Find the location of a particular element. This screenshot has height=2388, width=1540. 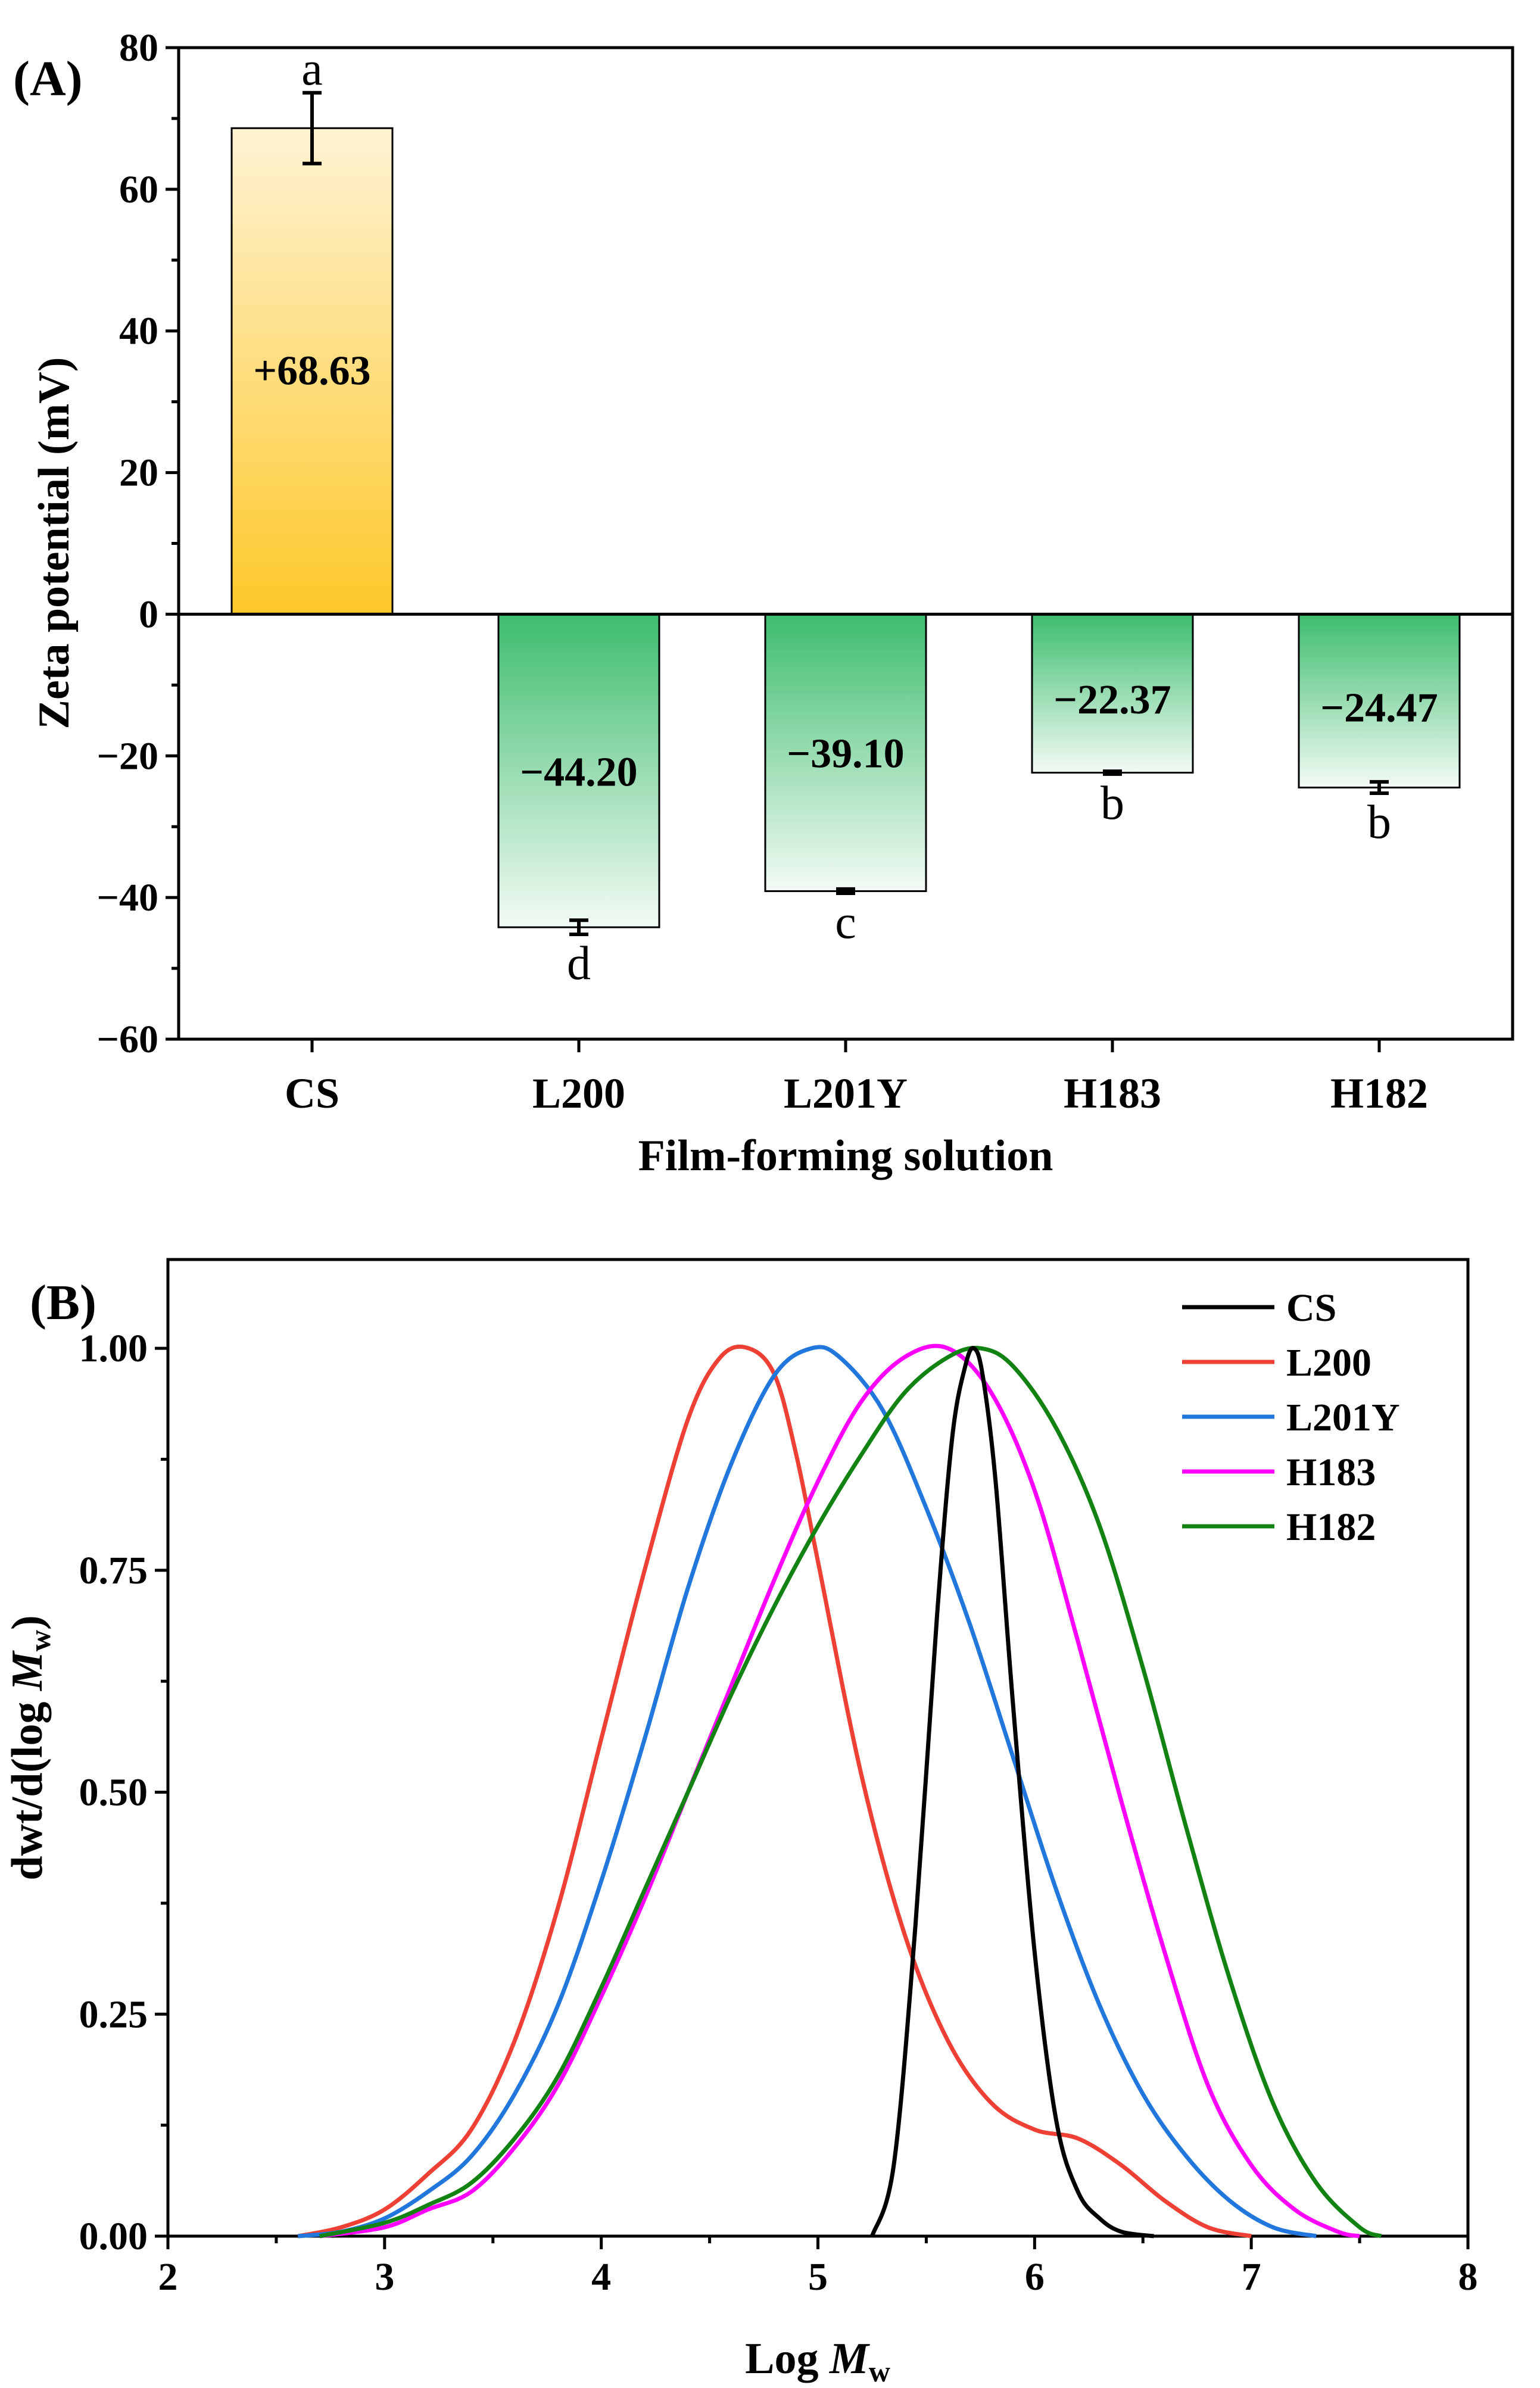

panel-b-y-axis-title-end: ) is located at coordinates (27, 1623).